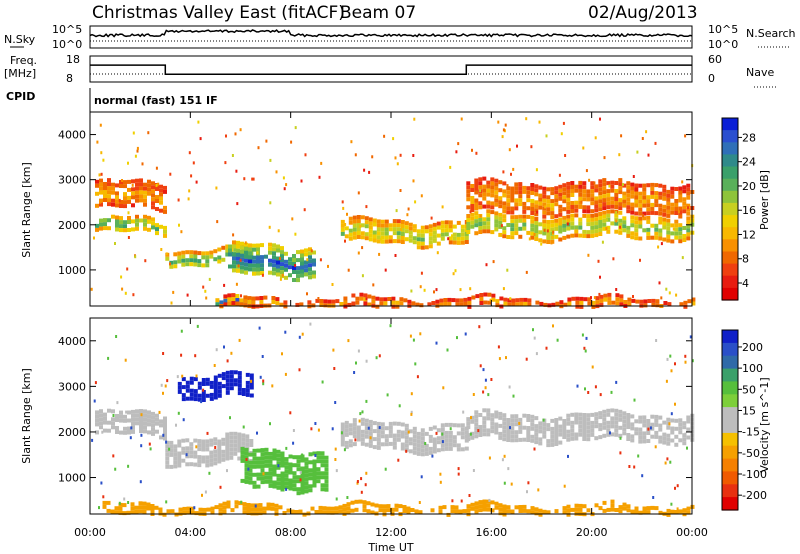 The height and width of the screenshot is (554, 800). Describe the element at coordinates (391, 37) in the screenshot. I see `noise-panel-frame` at that location.